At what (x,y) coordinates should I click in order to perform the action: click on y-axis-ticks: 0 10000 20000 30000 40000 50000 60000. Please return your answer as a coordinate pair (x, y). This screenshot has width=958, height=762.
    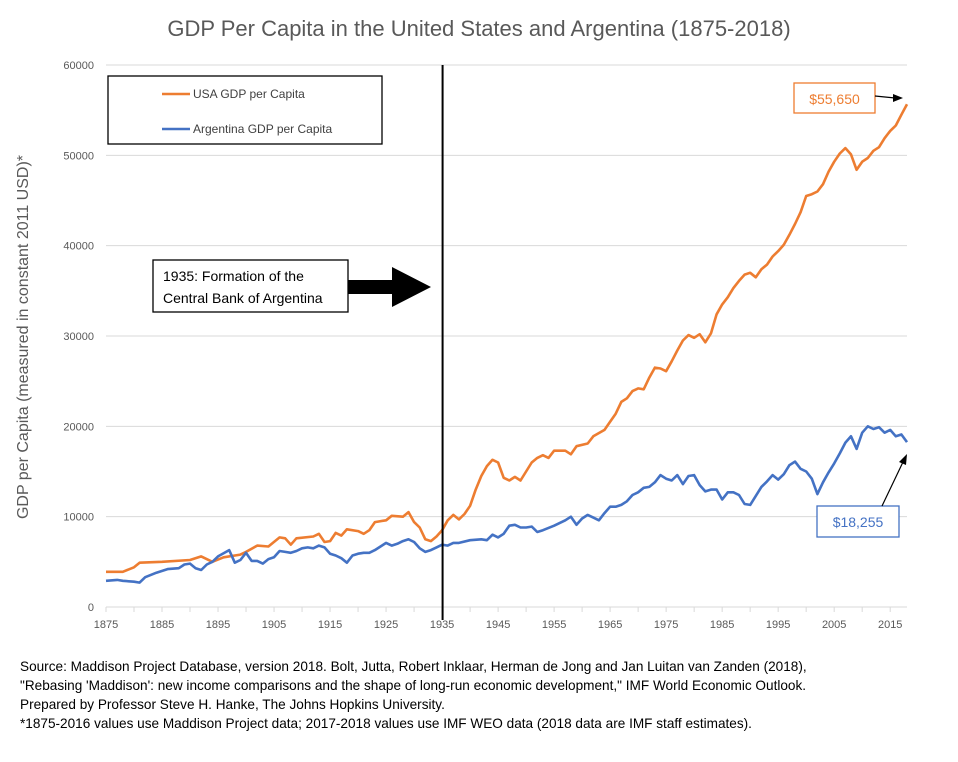
    Looking at the image, I should click on (78, 337).